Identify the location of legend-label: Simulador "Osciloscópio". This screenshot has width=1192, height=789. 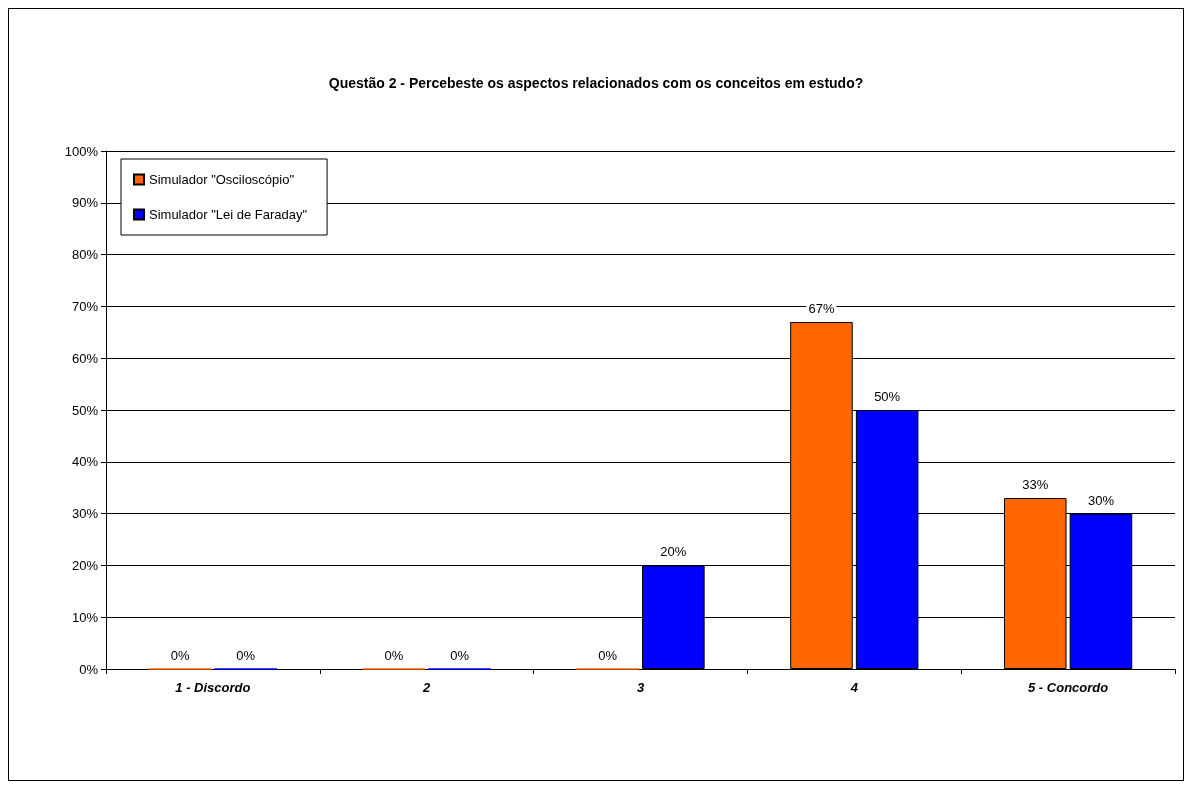
(222, 179).